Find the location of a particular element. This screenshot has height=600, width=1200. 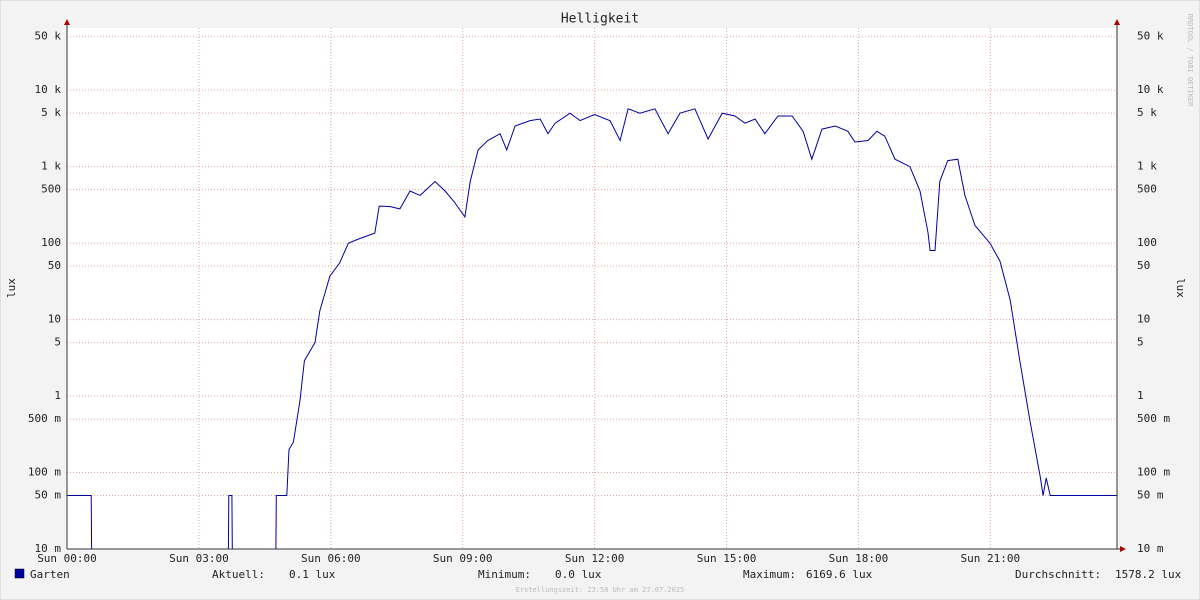

y-tick-label-right: 10 m is located at coordinates (1150, 548).